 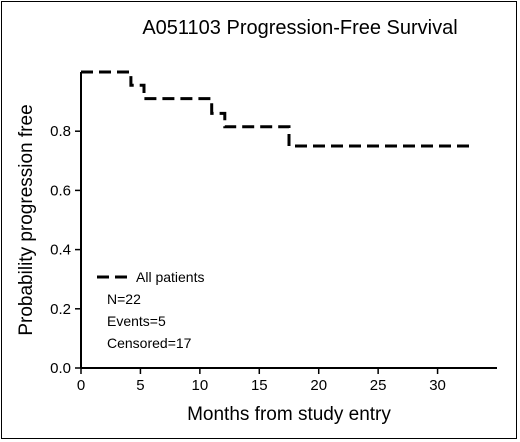 I want to click on y-tick-label: 0.6, so click(x=60, y=190).